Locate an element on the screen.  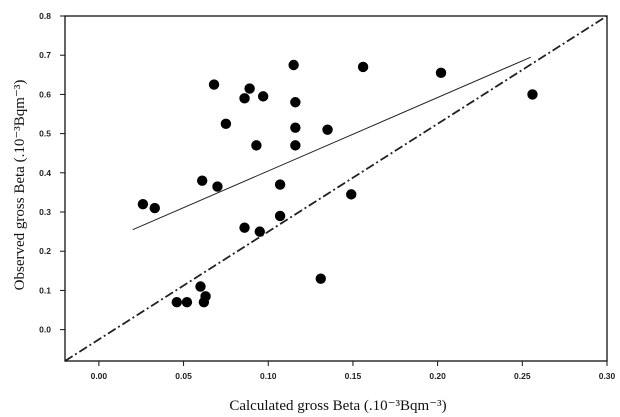
y-tick-label: 0.6 is located at coordinates (45, 94).